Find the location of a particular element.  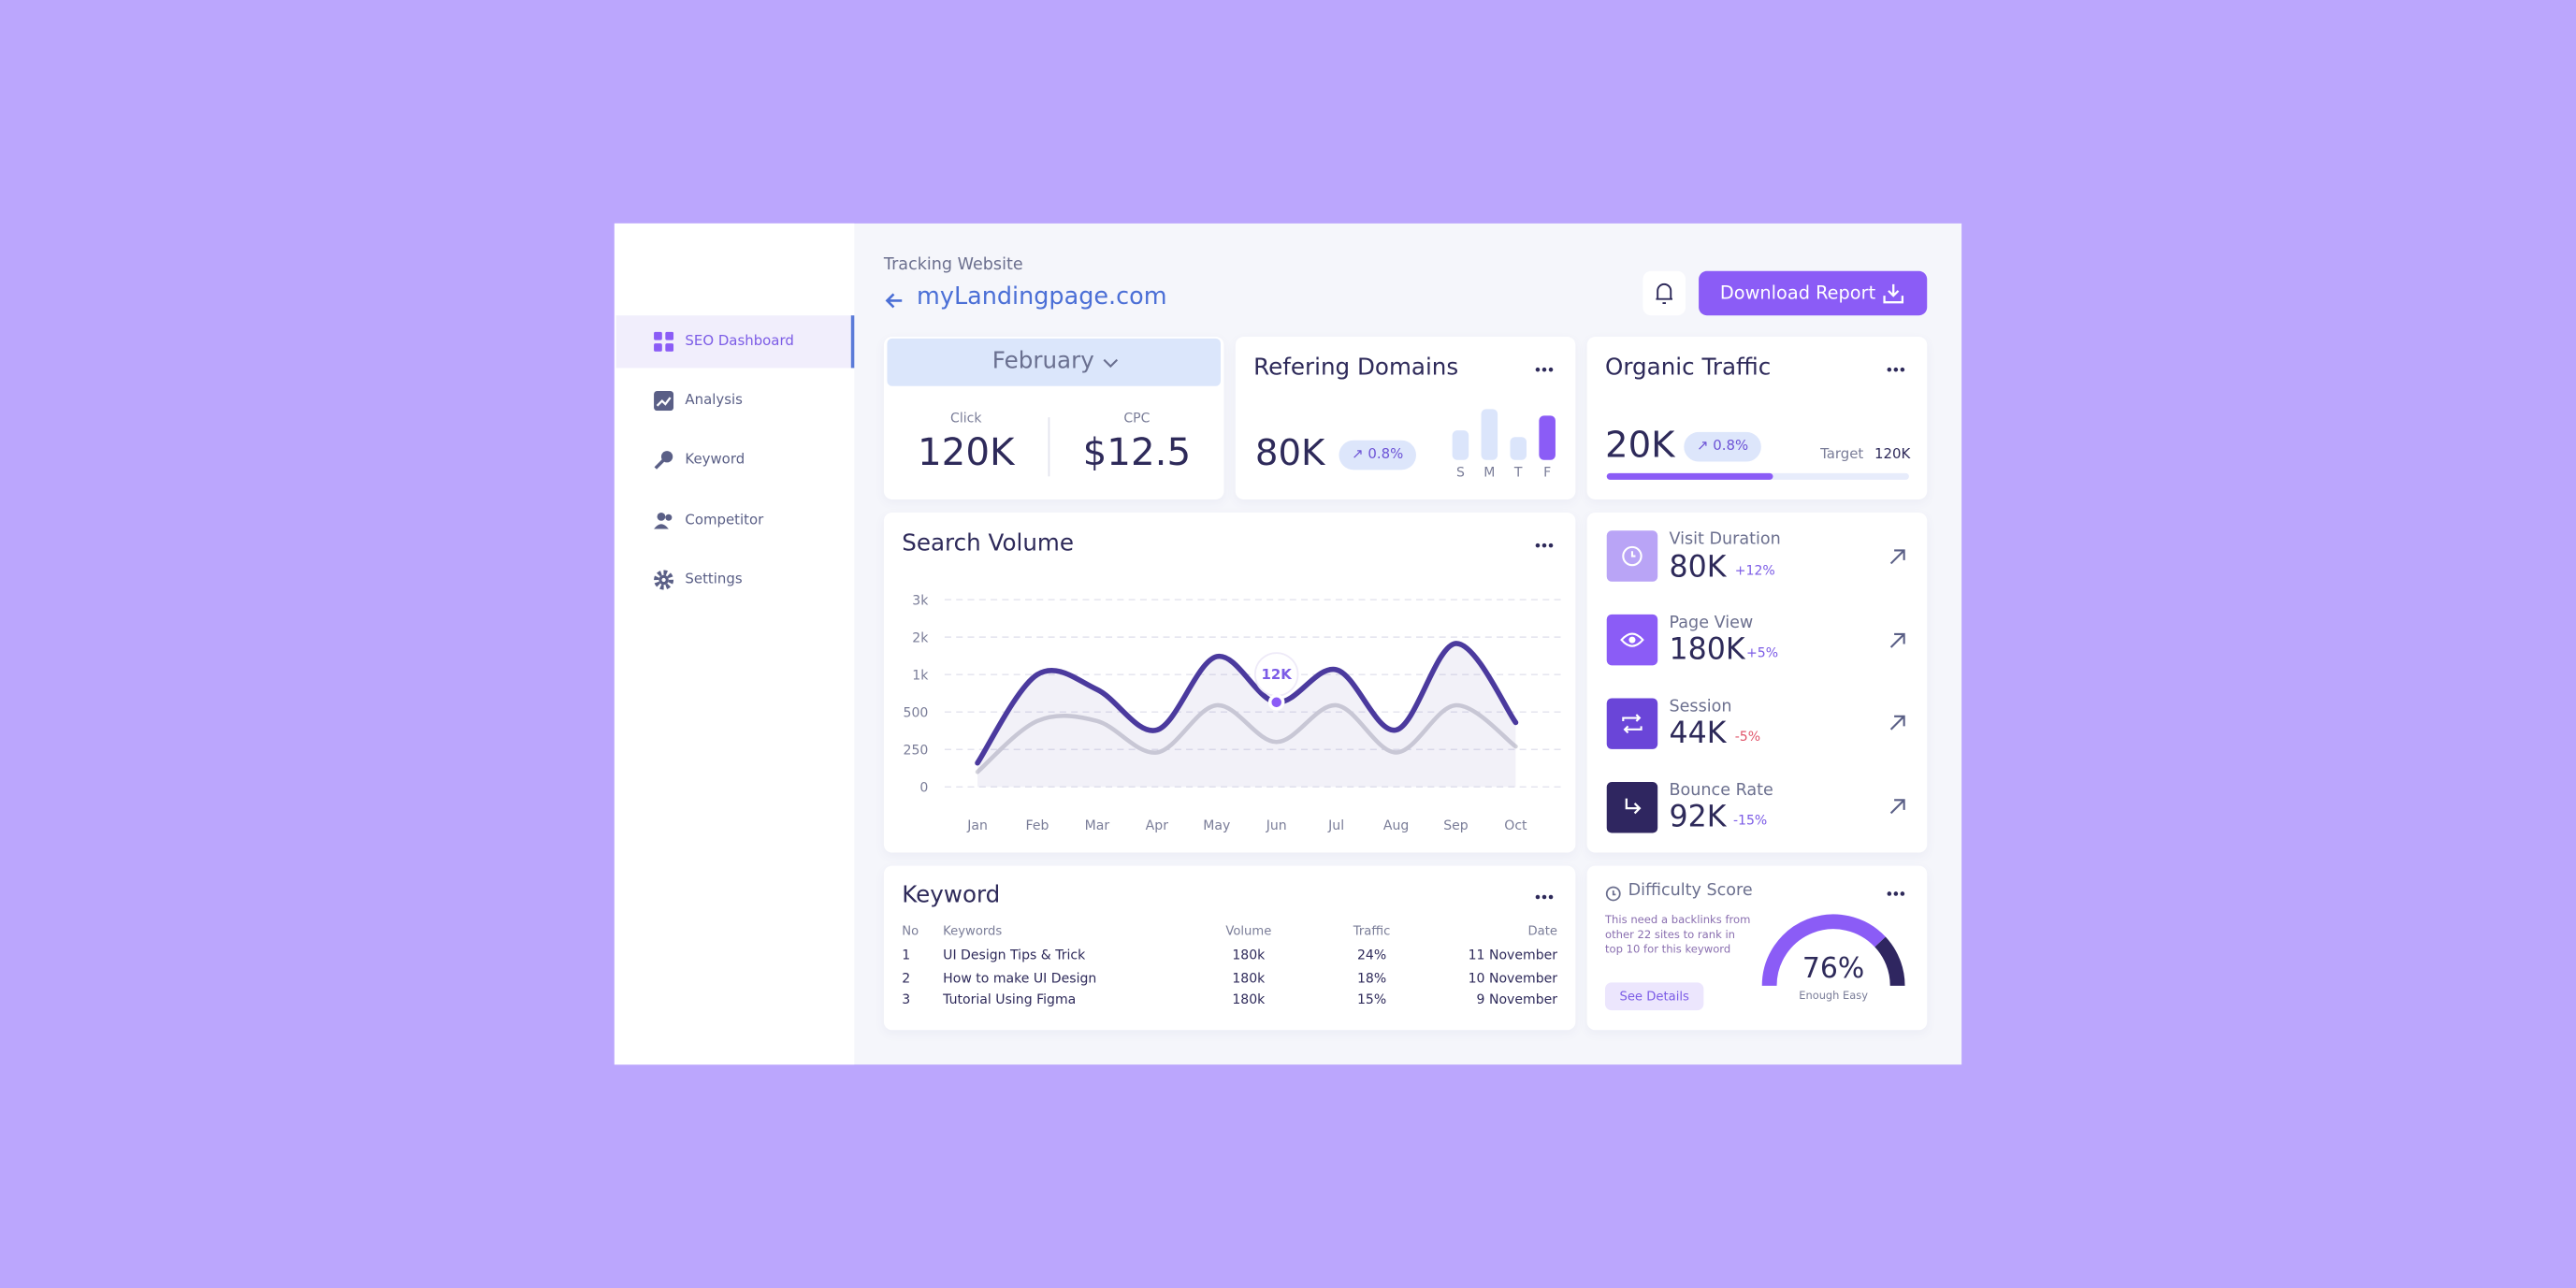

subtitle: Tracking Website is located at coordinates (953, 265).